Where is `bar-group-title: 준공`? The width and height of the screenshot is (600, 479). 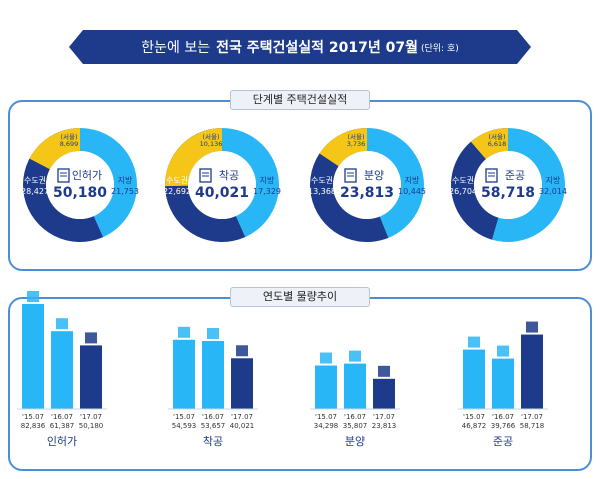 bar-group-title: 준공 is located at coordinates (503, 441).